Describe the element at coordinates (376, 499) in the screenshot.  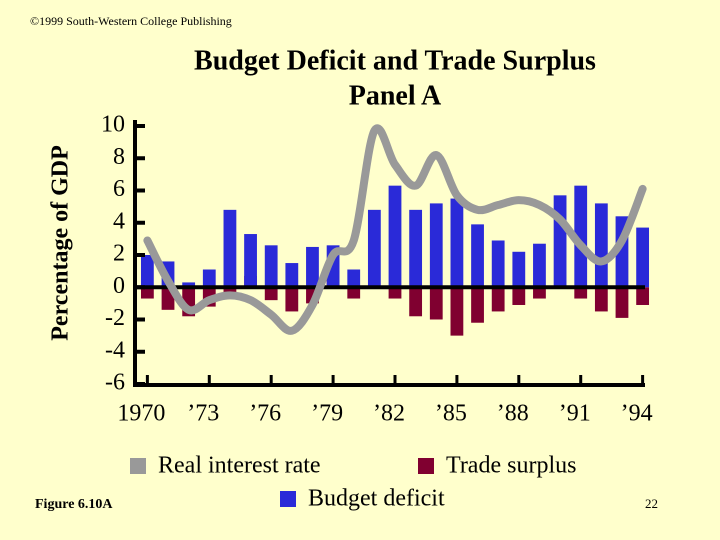
I see `legend-label: Budget deficit` at that location.